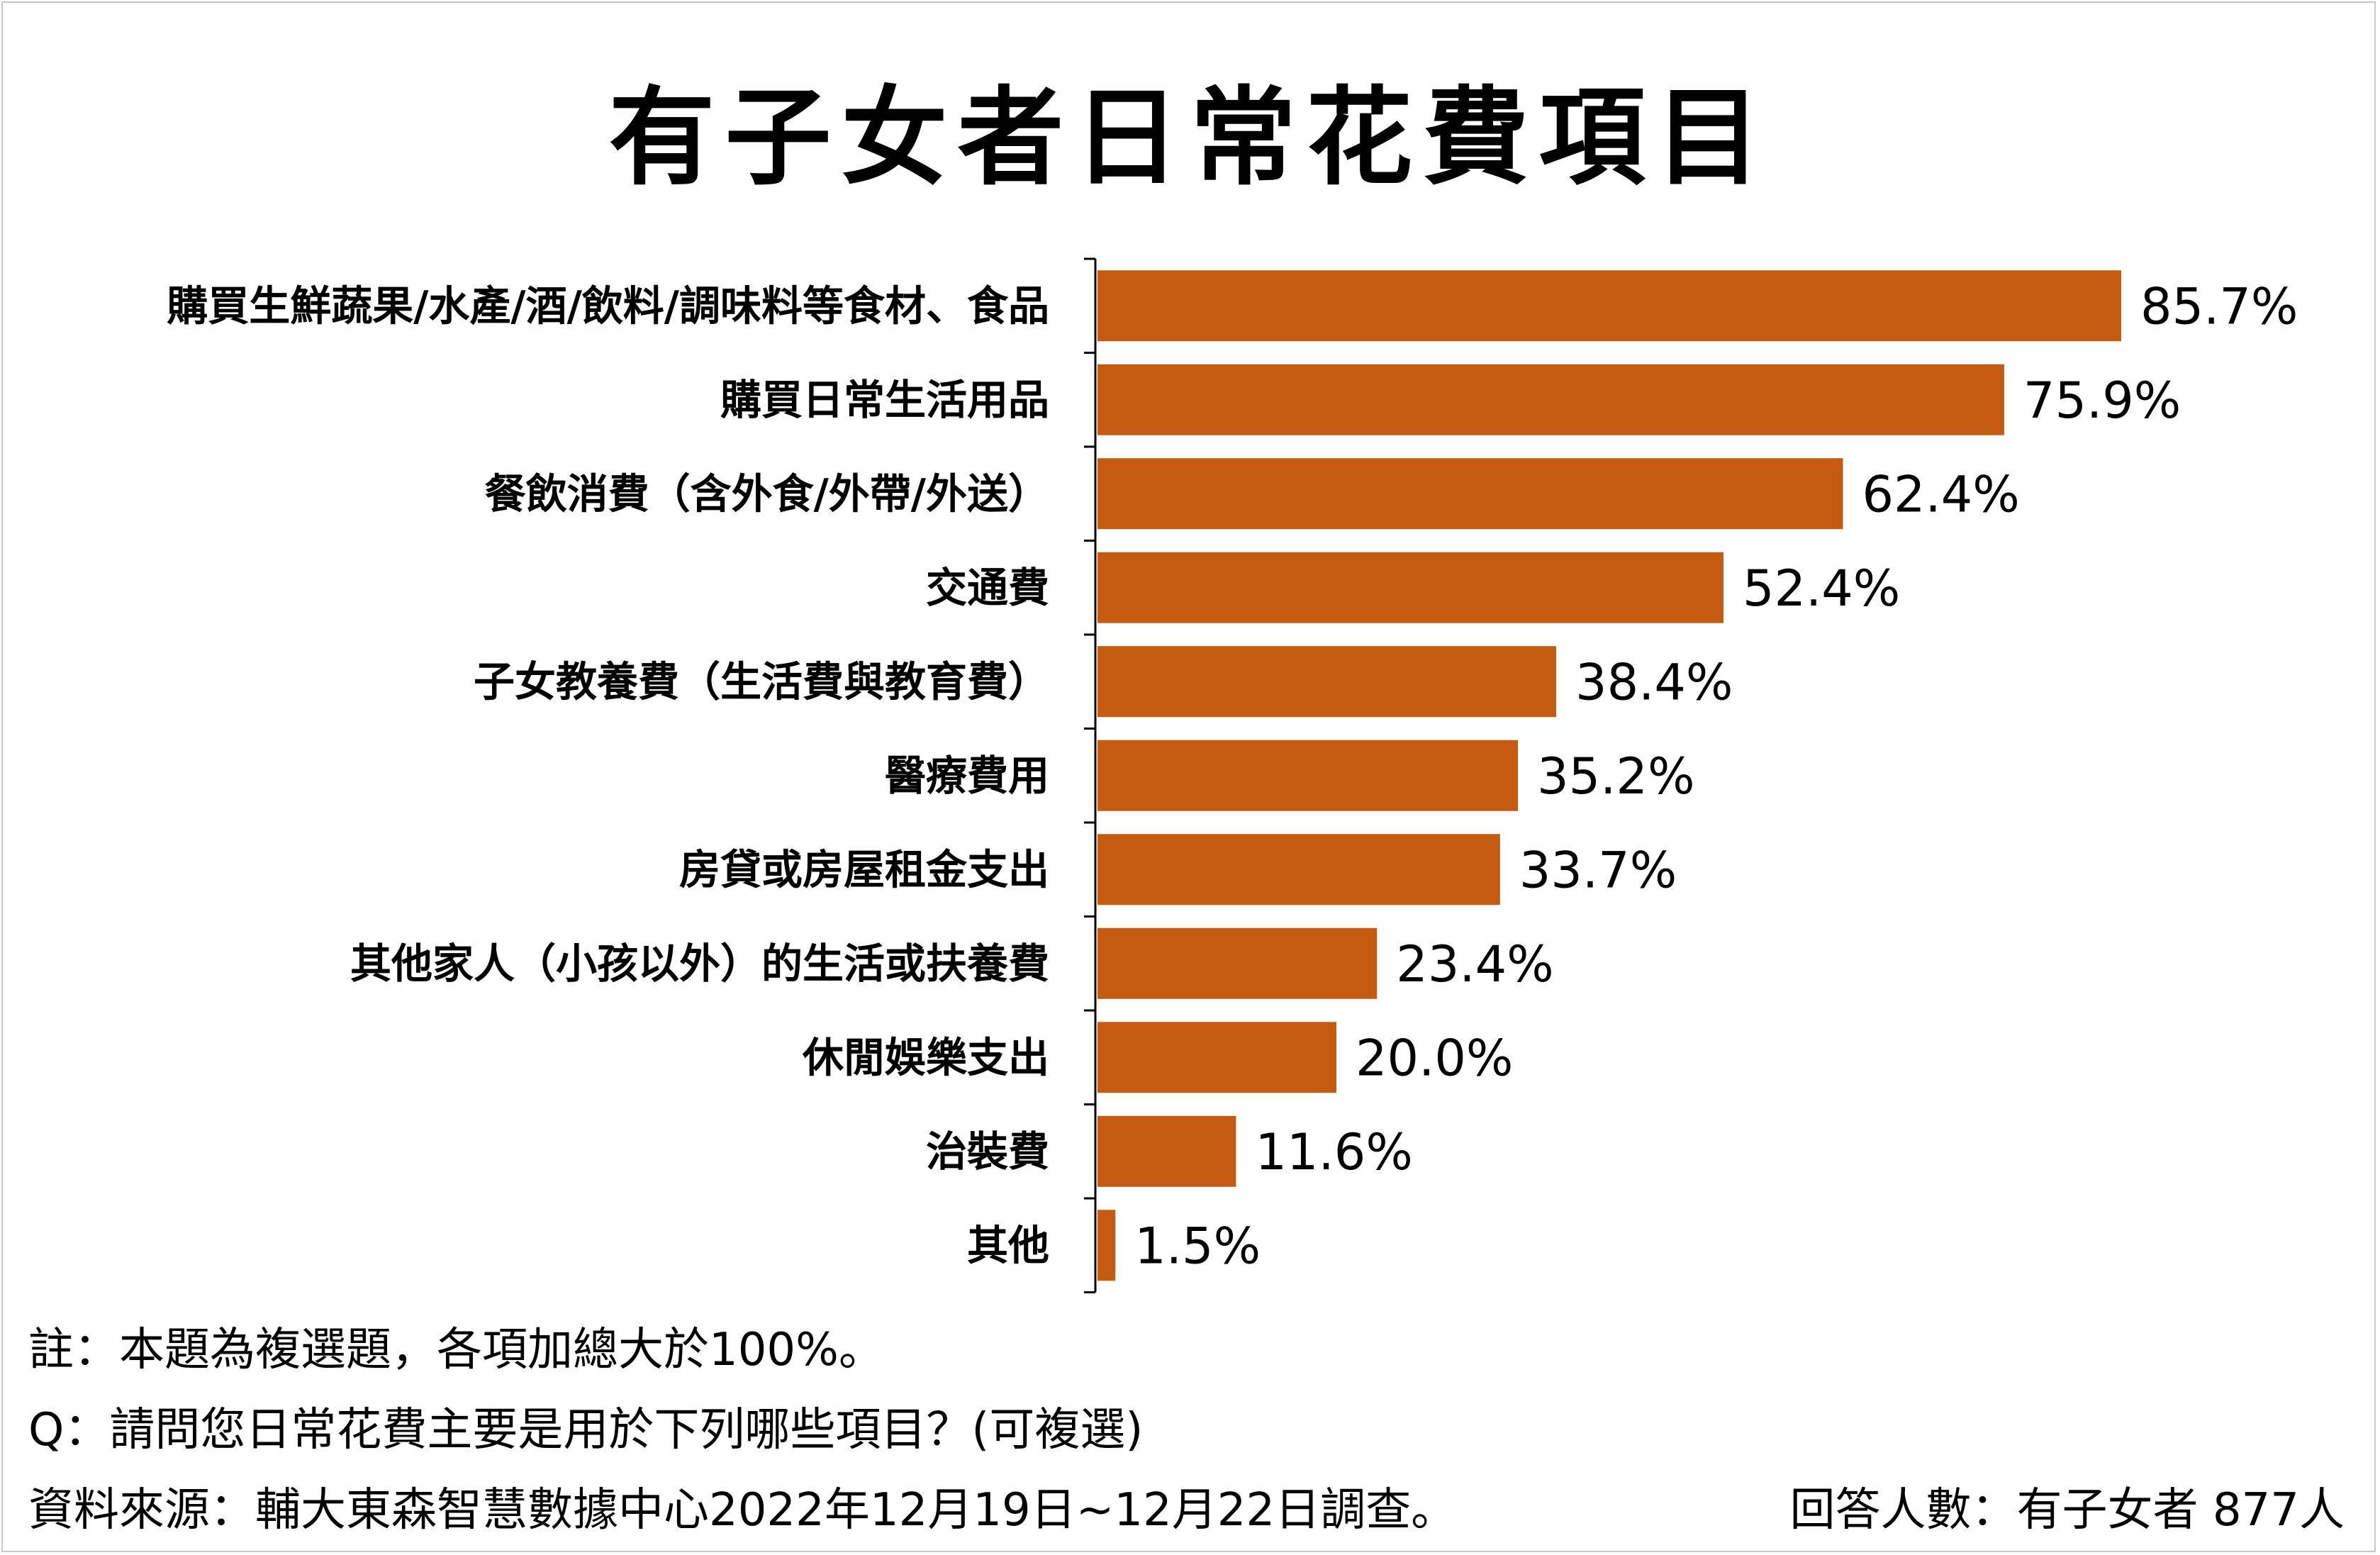 The height and width of the screenshot is (1555, 2380). Describe the element at coordinates (2067, 1510) in the screenshot. I see `respondent-count: 回答人數：有子女者 877人` at that location.